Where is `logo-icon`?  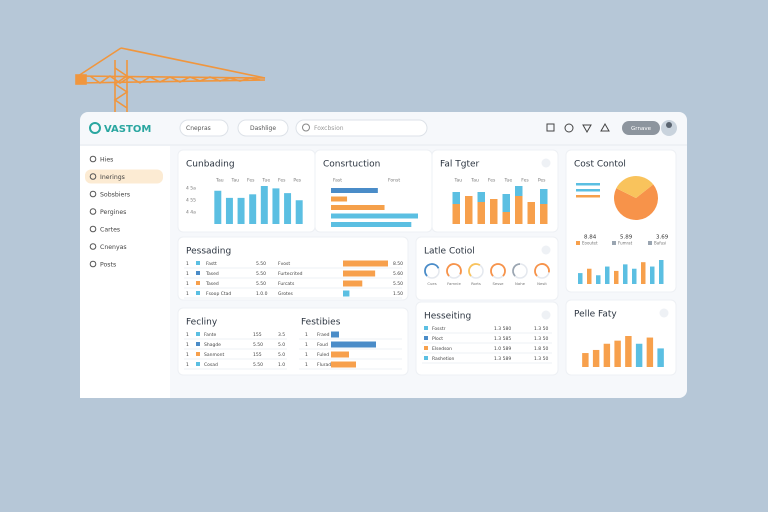 logo-icon is located at coordinates (95, 128).